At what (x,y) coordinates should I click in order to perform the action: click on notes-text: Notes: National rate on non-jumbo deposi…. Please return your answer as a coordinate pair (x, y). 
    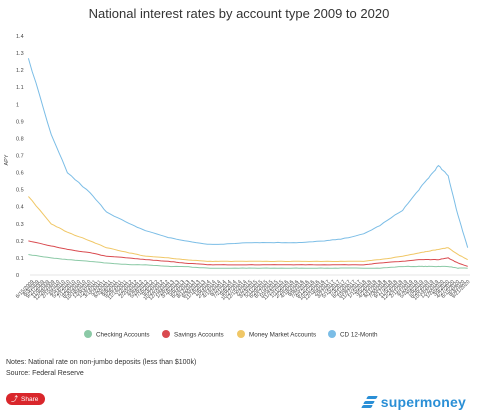
    Looking at the image, I should click on (101, 362).